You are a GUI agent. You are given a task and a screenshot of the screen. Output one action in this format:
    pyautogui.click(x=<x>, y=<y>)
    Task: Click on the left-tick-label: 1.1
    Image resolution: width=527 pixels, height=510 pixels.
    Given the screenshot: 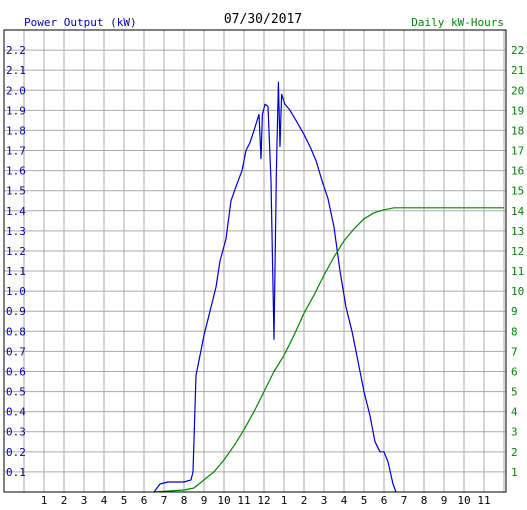 What is the action you would take?
    pyautogui.click(x=16, y=271)
    